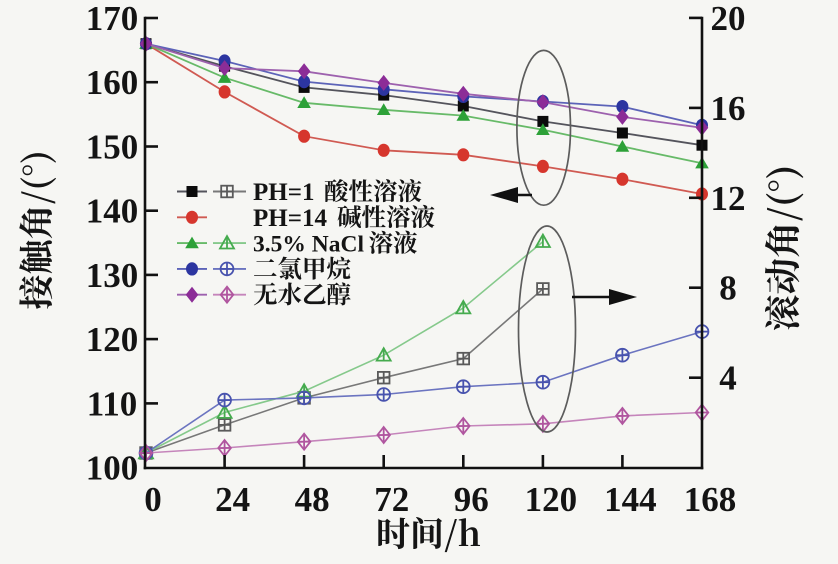  I want to click on svg-text: 110, so click(112, 403).